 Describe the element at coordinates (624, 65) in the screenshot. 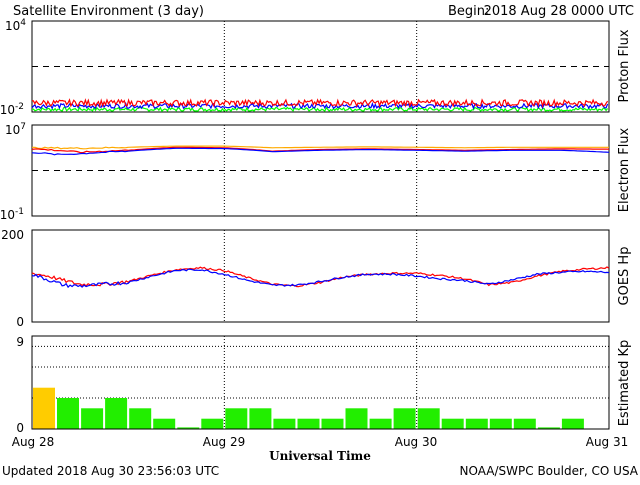

I see `proton-ylabel: Proton Flux` at that location.